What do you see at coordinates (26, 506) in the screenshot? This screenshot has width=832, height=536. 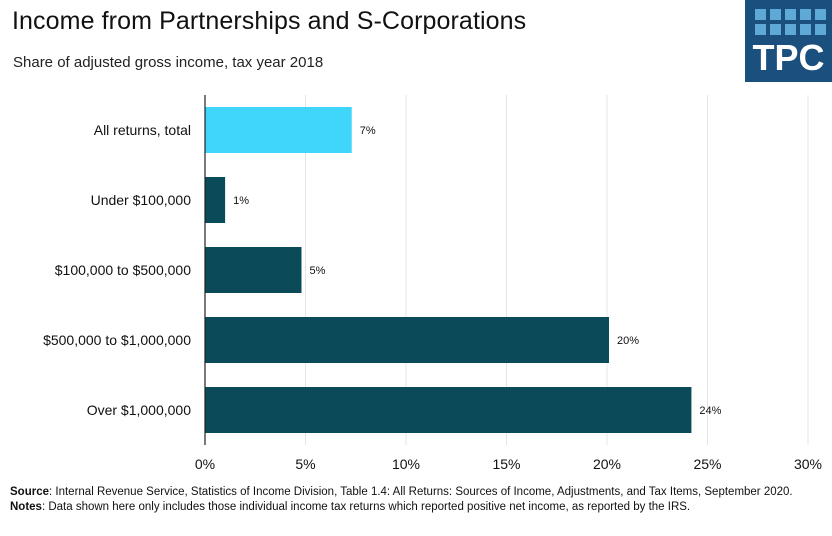 I see `notes-label: Notes` at bounding box center [26, 506].